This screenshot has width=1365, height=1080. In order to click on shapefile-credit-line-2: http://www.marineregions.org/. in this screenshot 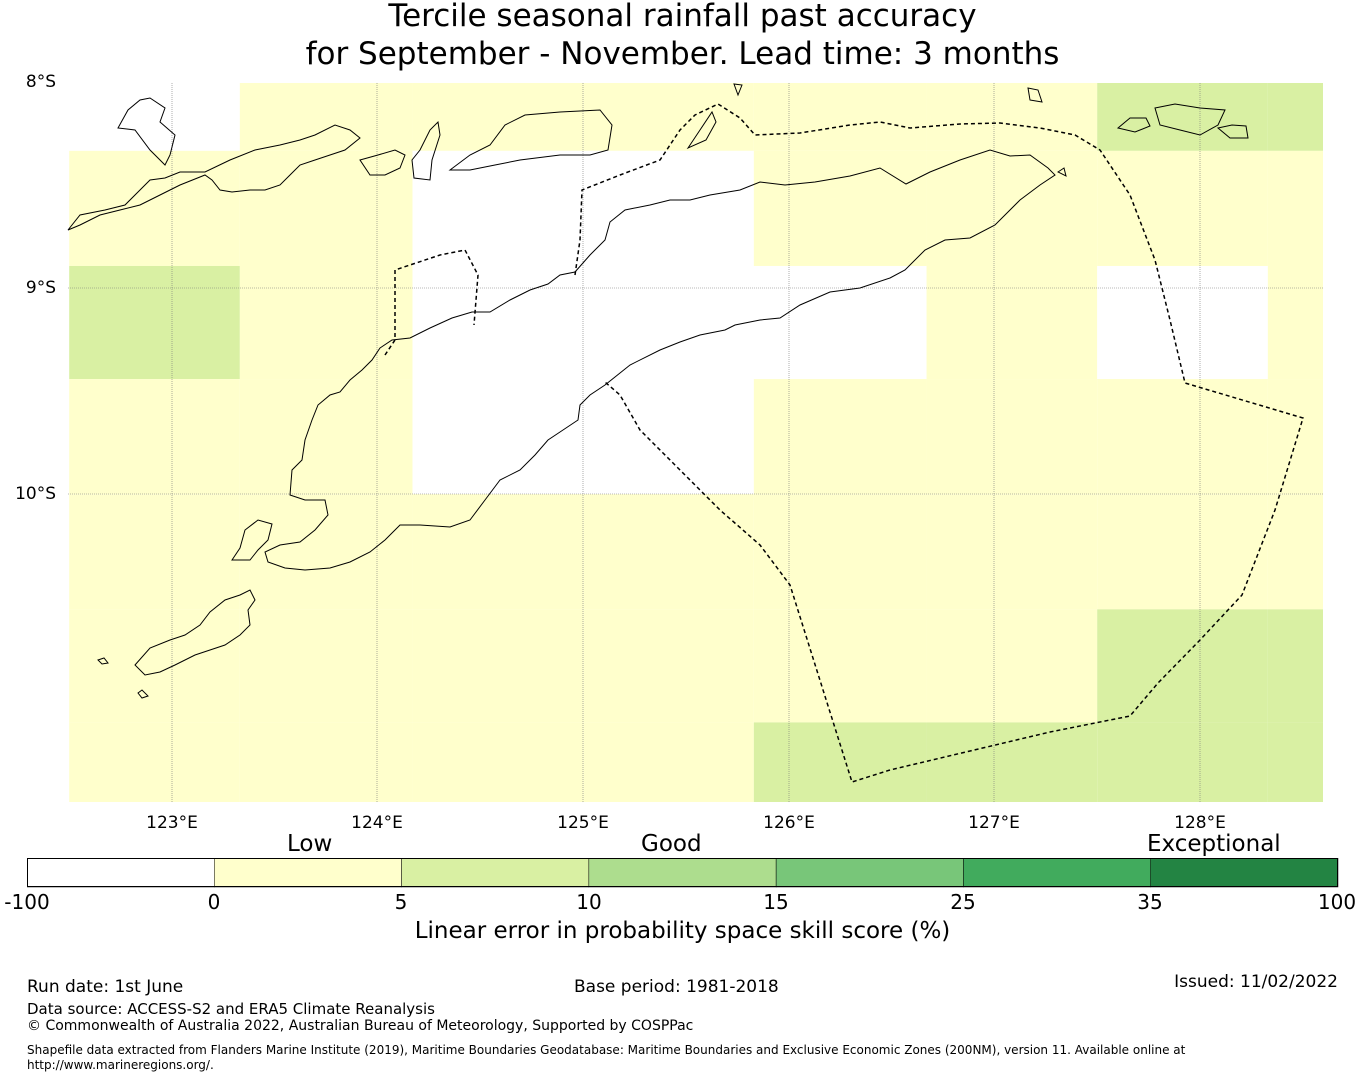, I will do `click(120, 1065)`.